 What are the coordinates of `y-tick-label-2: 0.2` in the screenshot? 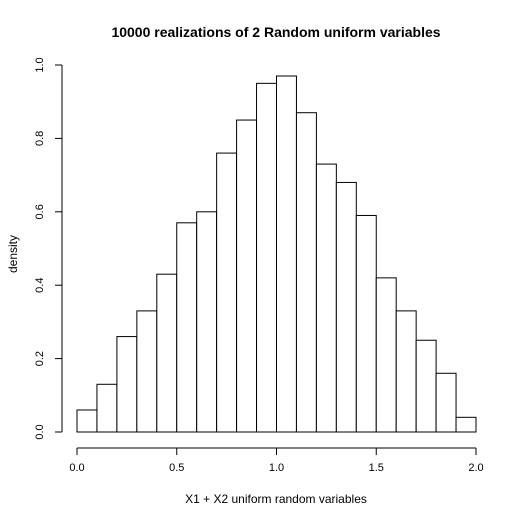 It's located at (40, 358).